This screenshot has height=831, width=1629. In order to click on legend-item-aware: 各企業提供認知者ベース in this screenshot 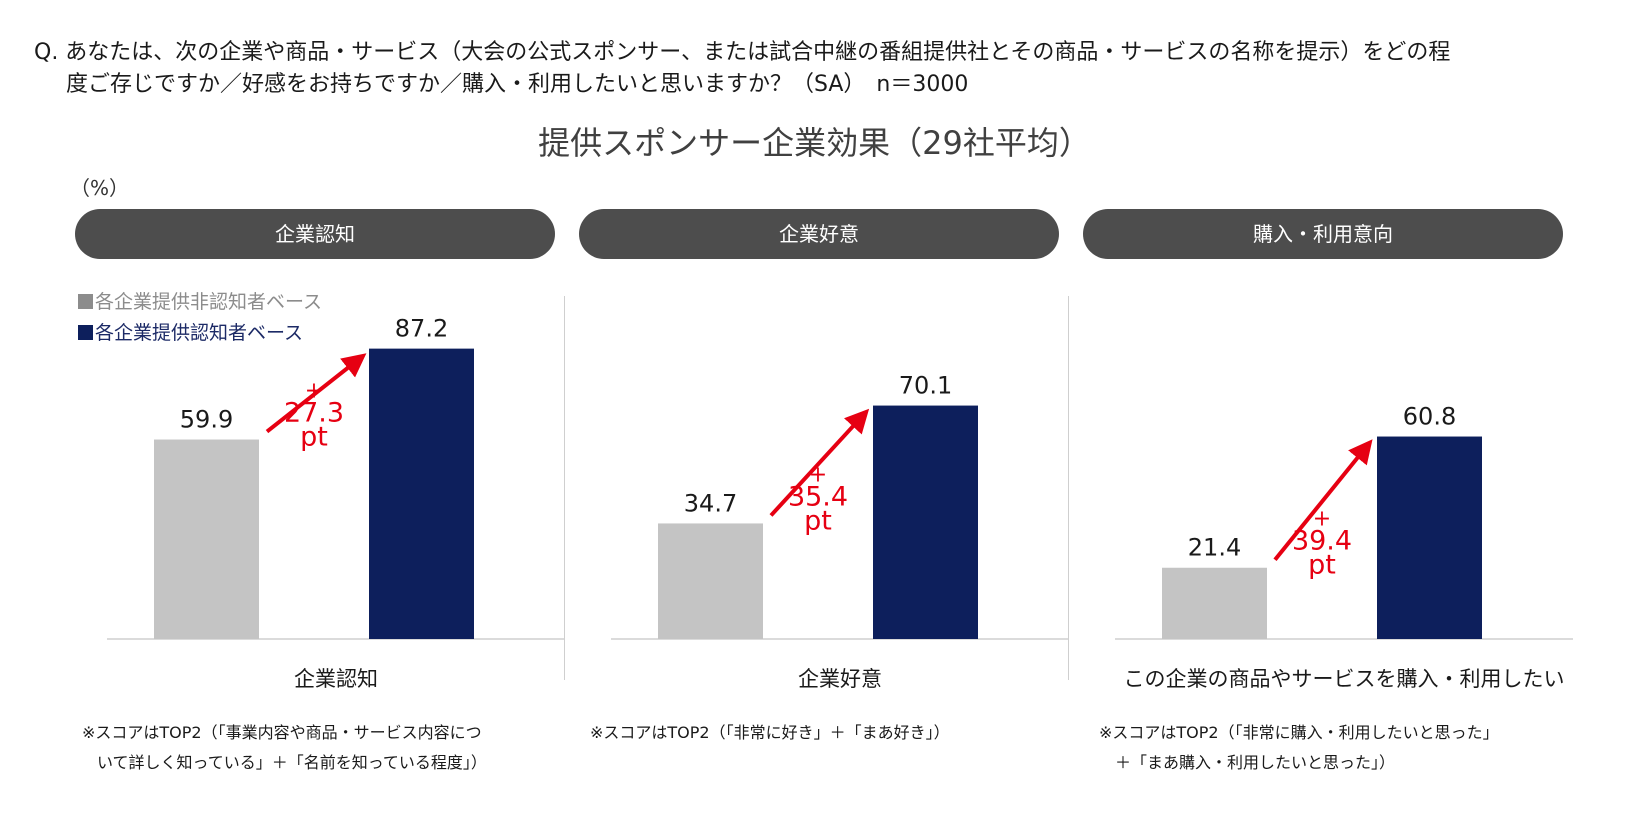, I will do `click(190, 331)`.